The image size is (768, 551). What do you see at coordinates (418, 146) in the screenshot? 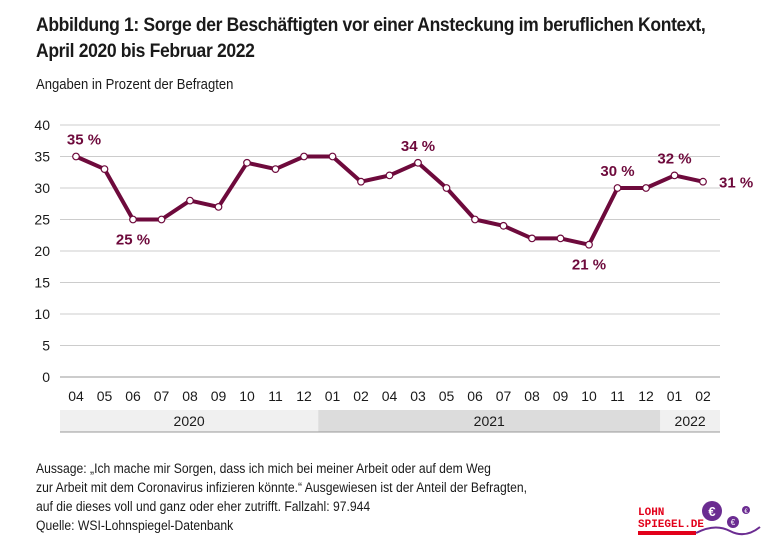
I see `data-label: 34 %` at bounding box center [418, 146].